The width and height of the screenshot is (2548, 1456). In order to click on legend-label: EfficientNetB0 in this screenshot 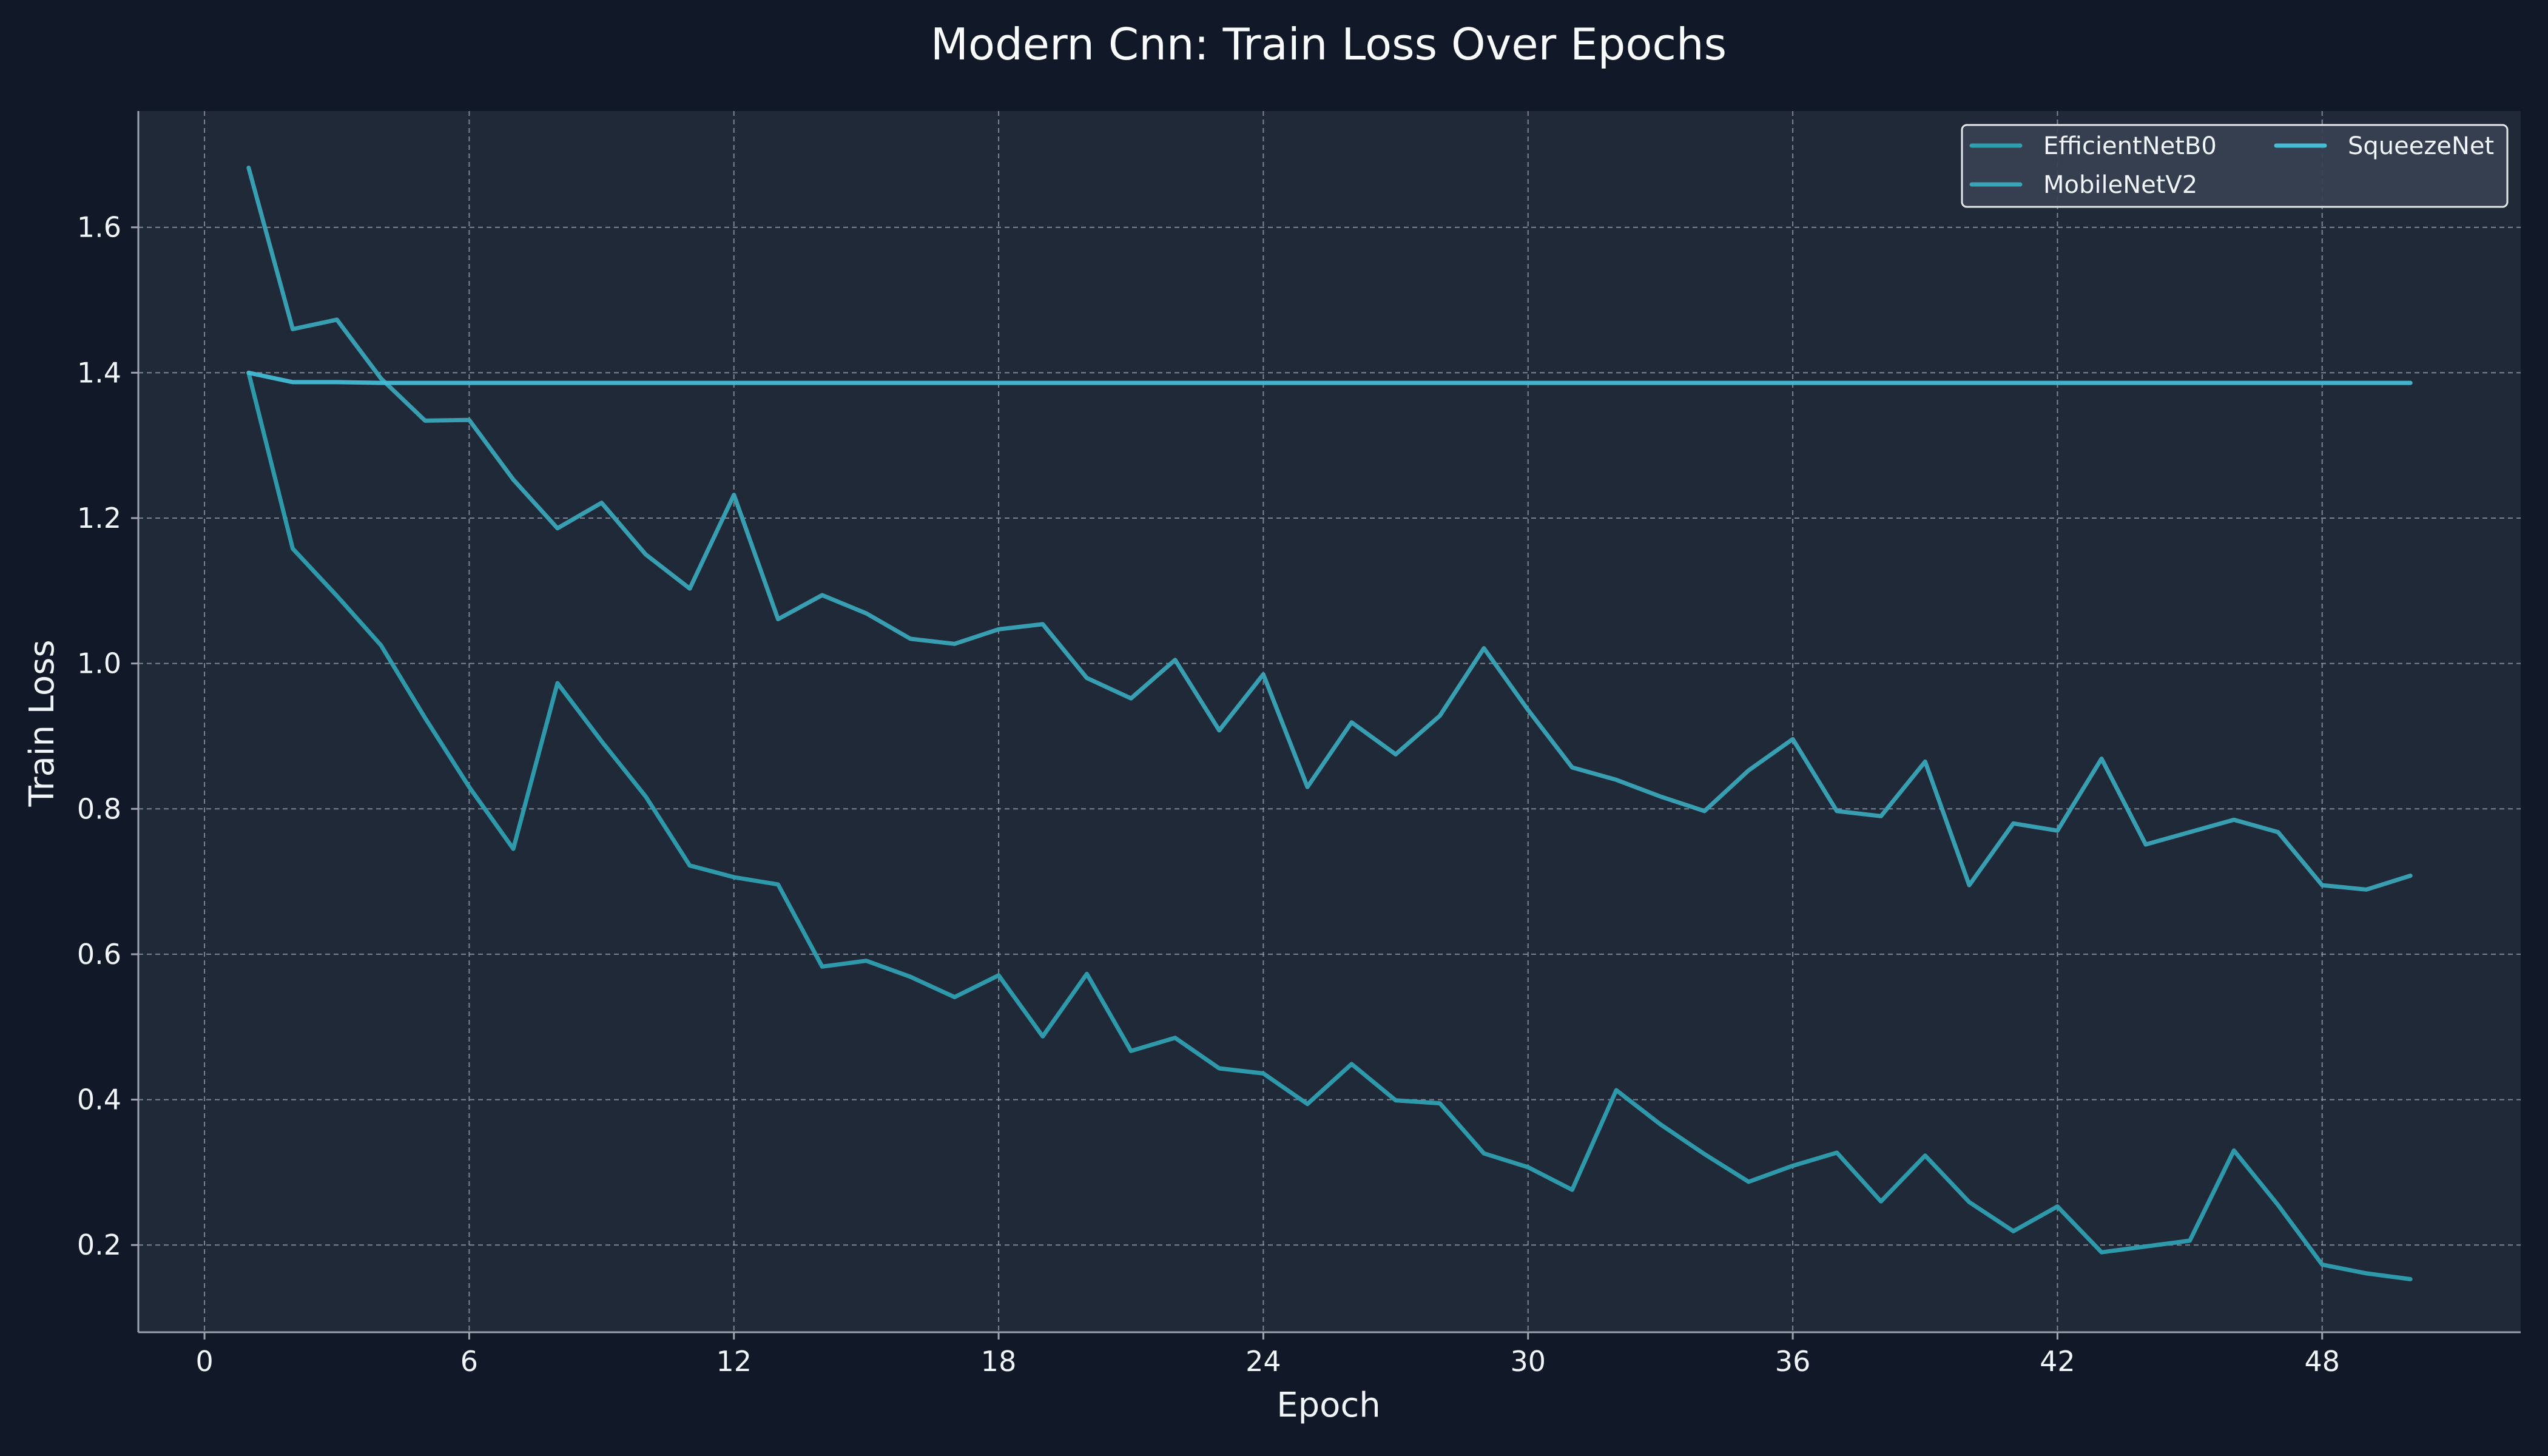, I will do `click(2130, 146)`.